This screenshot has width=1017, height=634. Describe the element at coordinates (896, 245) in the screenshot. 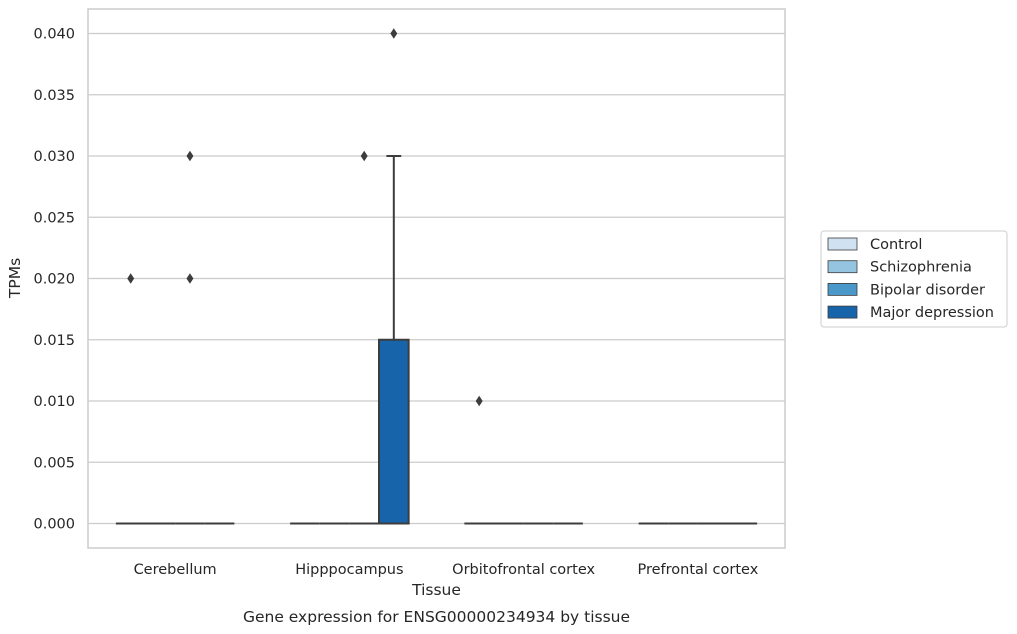

I see `legend-label: Control` at that location.